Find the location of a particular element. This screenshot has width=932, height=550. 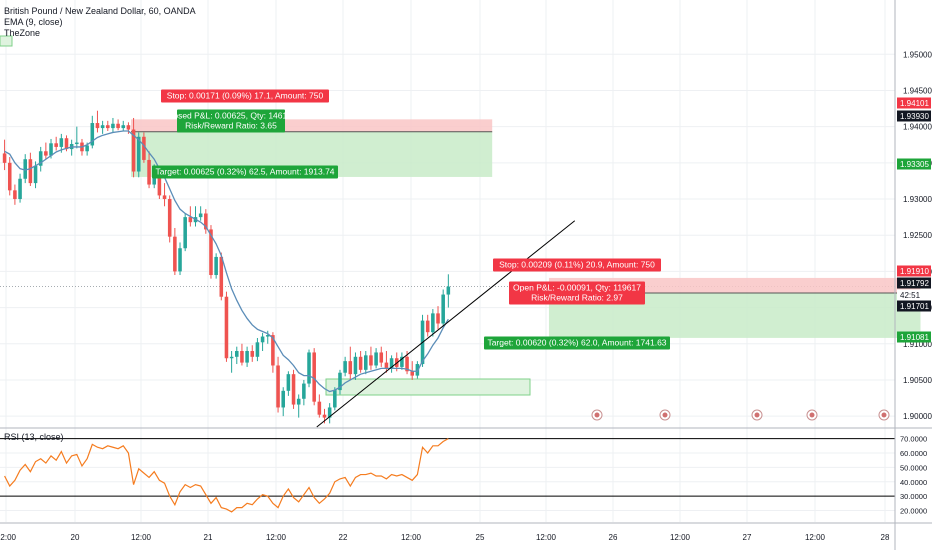

price-tick-label: 1.92500 is located at coordinates (917, 235).